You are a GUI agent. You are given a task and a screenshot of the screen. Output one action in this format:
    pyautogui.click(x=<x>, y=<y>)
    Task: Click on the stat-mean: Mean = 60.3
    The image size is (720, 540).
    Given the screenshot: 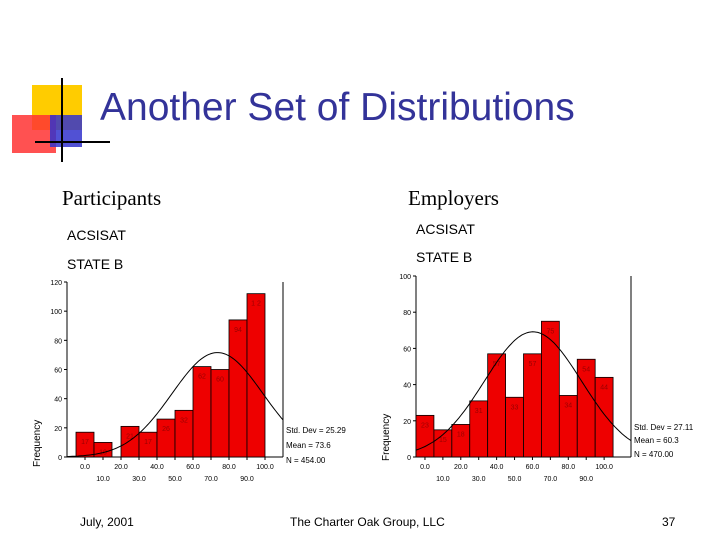 What is the action you would take?
    pyautogui.click(x=656, y=440)
    